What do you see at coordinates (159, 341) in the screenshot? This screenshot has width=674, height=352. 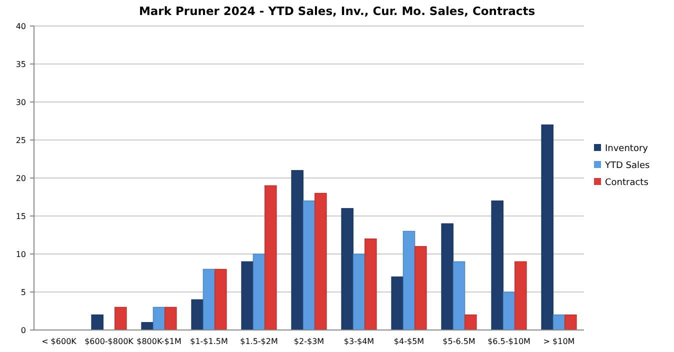 I see `x-tick-label: $800K-$1M` at bounding box center [159, 341].